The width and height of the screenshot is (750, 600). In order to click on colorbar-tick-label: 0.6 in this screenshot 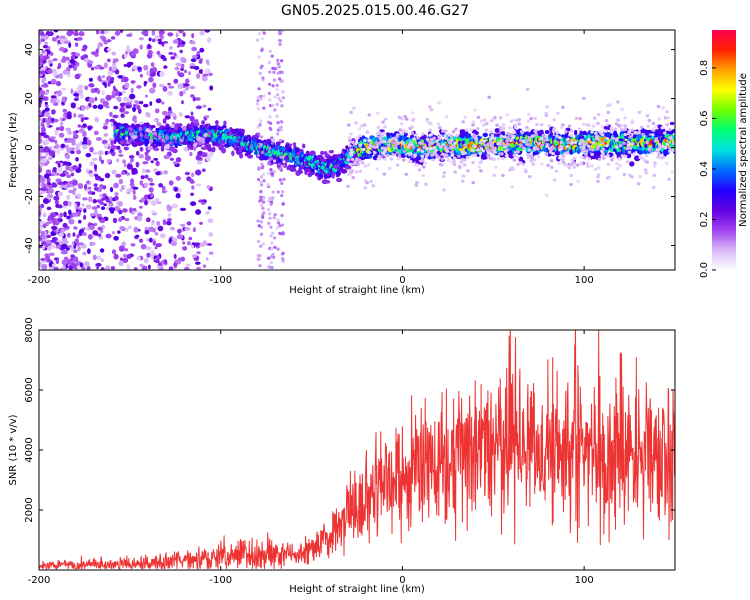, I will do `click(704, 118)`.